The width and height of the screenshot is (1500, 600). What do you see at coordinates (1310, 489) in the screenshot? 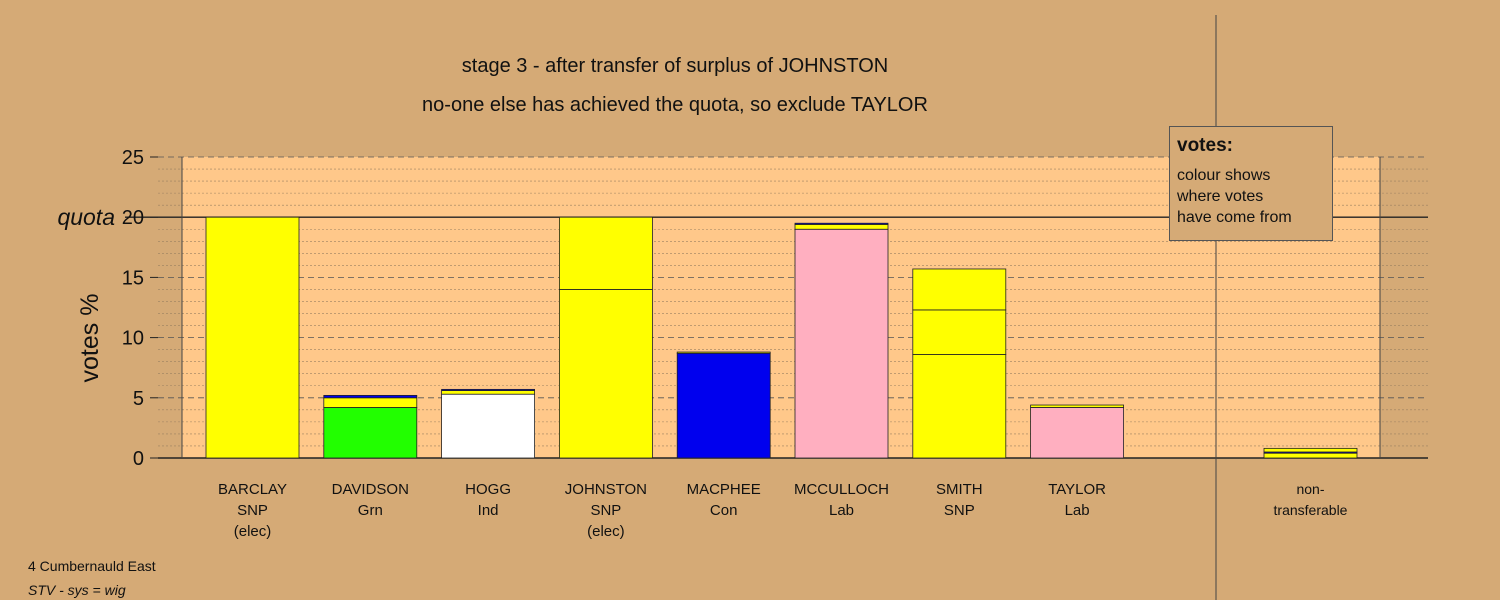
I see `x-label-nontransferable: non-` at bounding box center [1310, 489].